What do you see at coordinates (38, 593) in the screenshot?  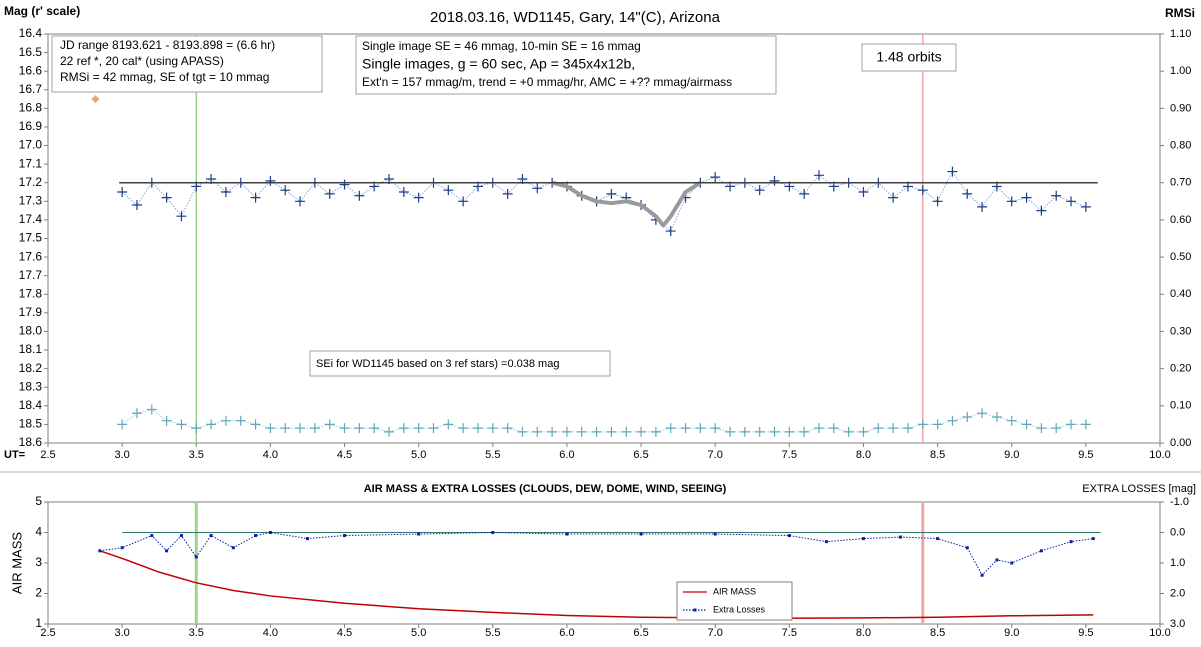 I see `y-tick-label: 2` at bounding box center [38, 593].